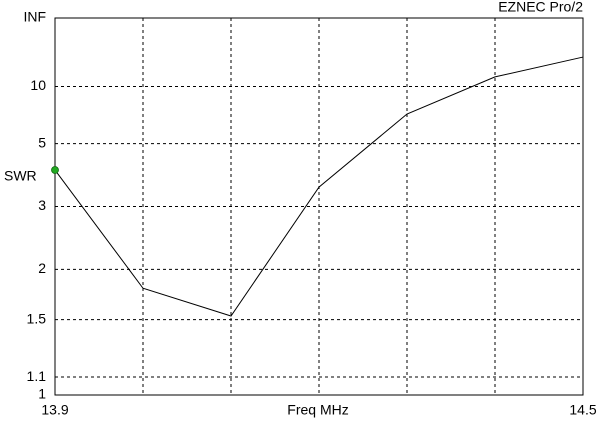  What do you see at coordinates (540, 7) in the screenshot?
I see `chart-title: EZNEC Pro/2` at bounding box center [540, 7].